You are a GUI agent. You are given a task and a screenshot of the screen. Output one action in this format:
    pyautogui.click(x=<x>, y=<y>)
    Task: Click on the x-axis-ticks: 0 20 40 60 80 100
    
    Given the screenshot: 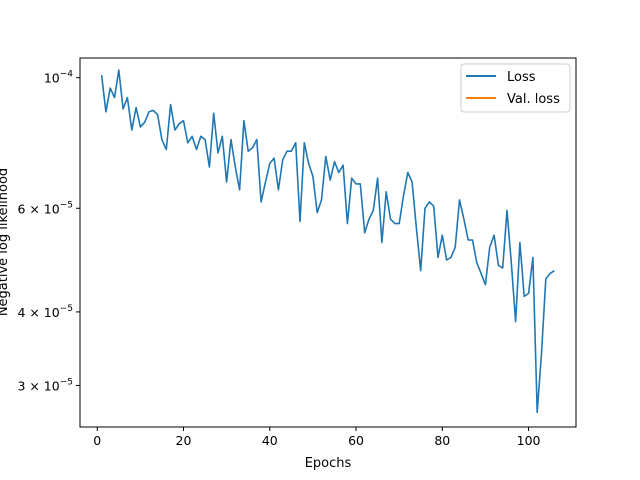 What is the action you would take?
    pyautogui.click(x=317, y=437)
    